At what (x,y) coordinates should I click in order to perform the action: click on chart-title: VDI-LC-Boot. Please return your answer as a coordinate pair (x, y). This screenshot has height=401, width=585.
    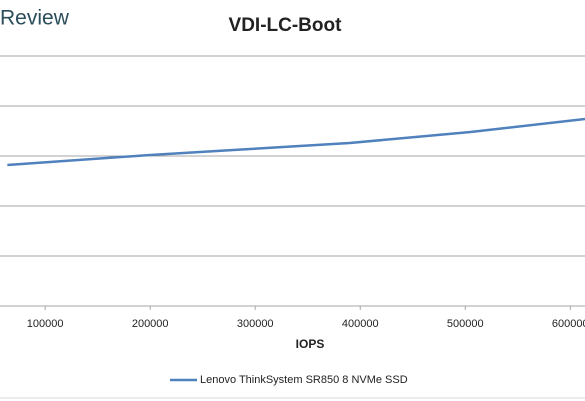
    Looking at the image, I should click on (286, 25).